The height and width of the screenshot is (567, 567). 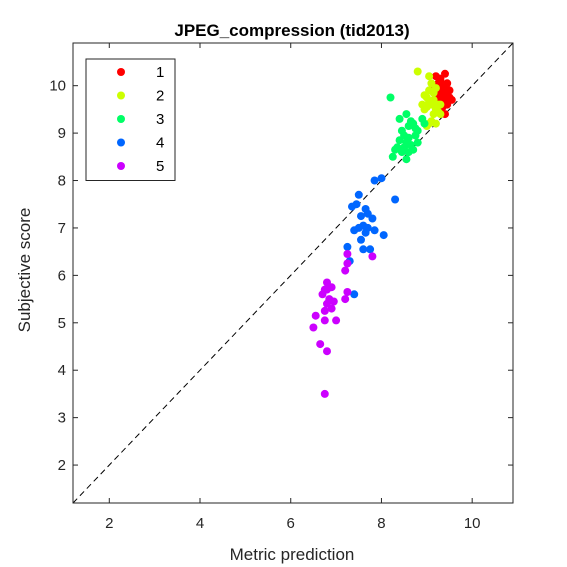 What do you see at coordinates (62, 275) in the screenshot?
I see `y-tick-label: 6` at bounding box center [62, 275].